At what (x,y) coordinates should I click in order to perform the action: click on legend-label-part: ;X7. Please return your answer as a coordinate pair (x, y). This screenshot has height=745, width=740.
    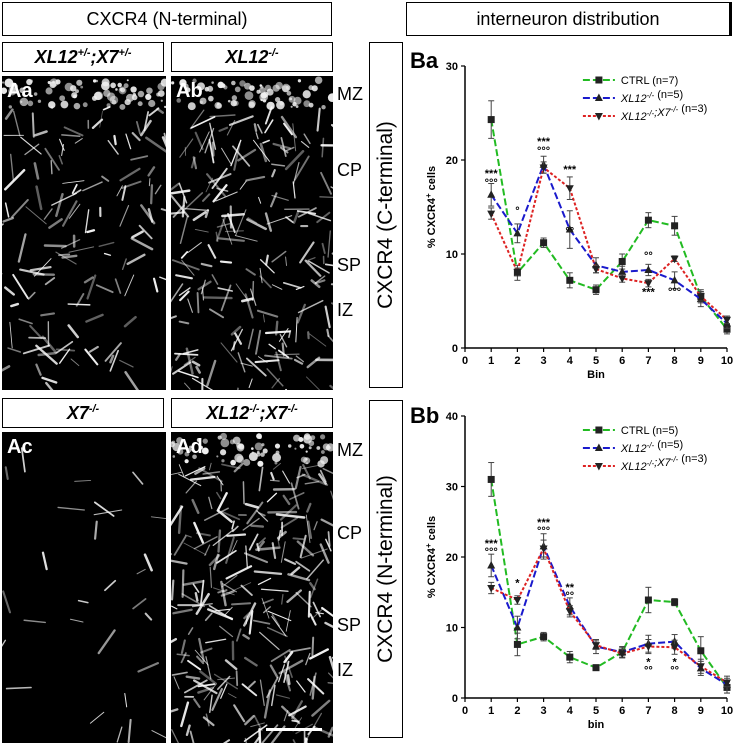
    Looking at the image, I should click on (662, 113).